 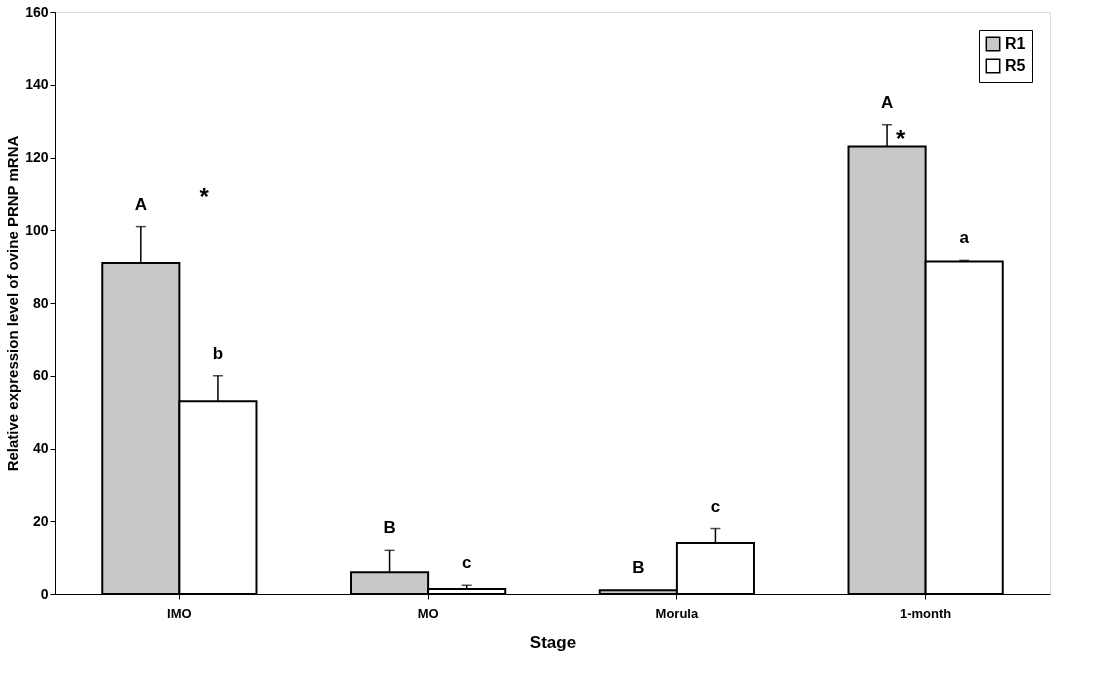 What do you see at coordinates (40, 375) in the screenshot?
I see `y-tick-label: 60` at bounding box center [40, 375].